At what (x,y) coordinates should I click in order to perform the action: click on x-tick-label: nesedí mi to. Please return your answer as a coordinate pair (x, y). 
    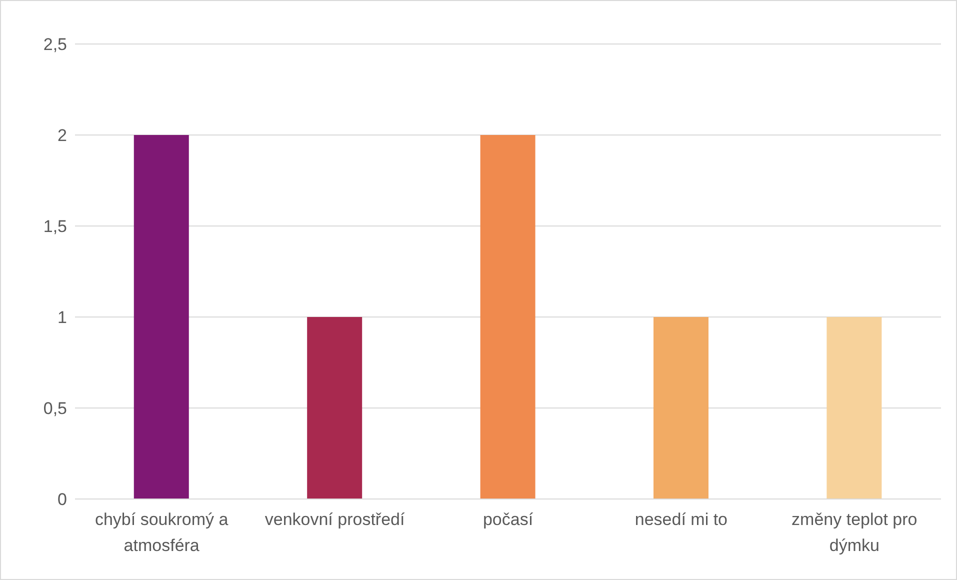
    Looking at the image, I should click on (681, 519).